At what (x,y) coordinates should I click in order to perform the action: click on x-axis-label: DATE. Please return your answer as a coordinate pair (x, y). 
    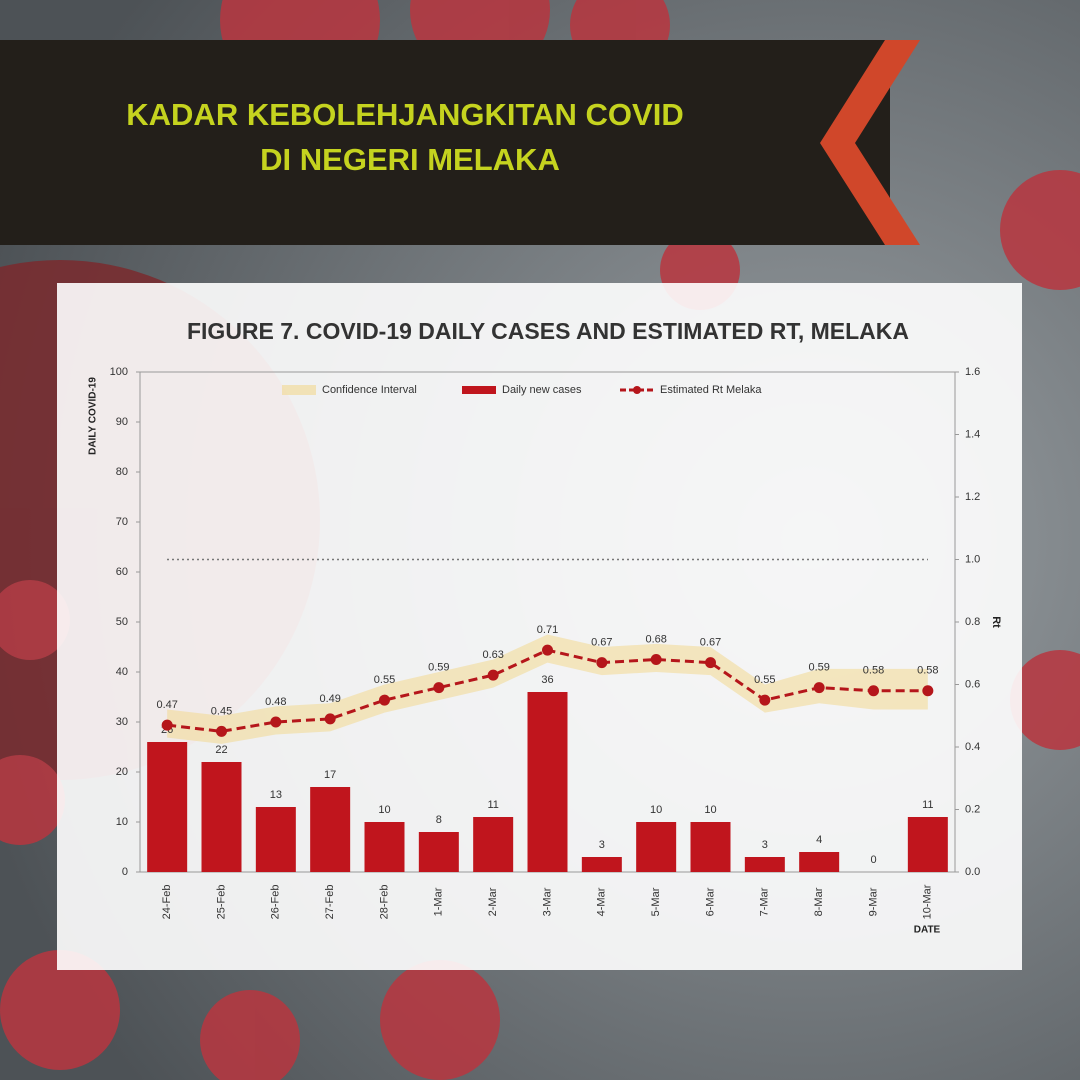
    Looking at the image, I should click on (927, 930).